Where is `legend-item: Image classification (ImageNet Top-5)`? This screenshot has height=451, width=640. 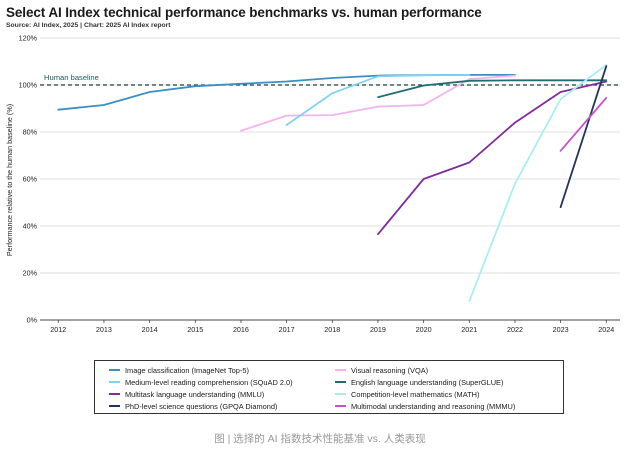
legend-item: Image classification (ImageNet Top-5) is located at coordinates (179, 370).